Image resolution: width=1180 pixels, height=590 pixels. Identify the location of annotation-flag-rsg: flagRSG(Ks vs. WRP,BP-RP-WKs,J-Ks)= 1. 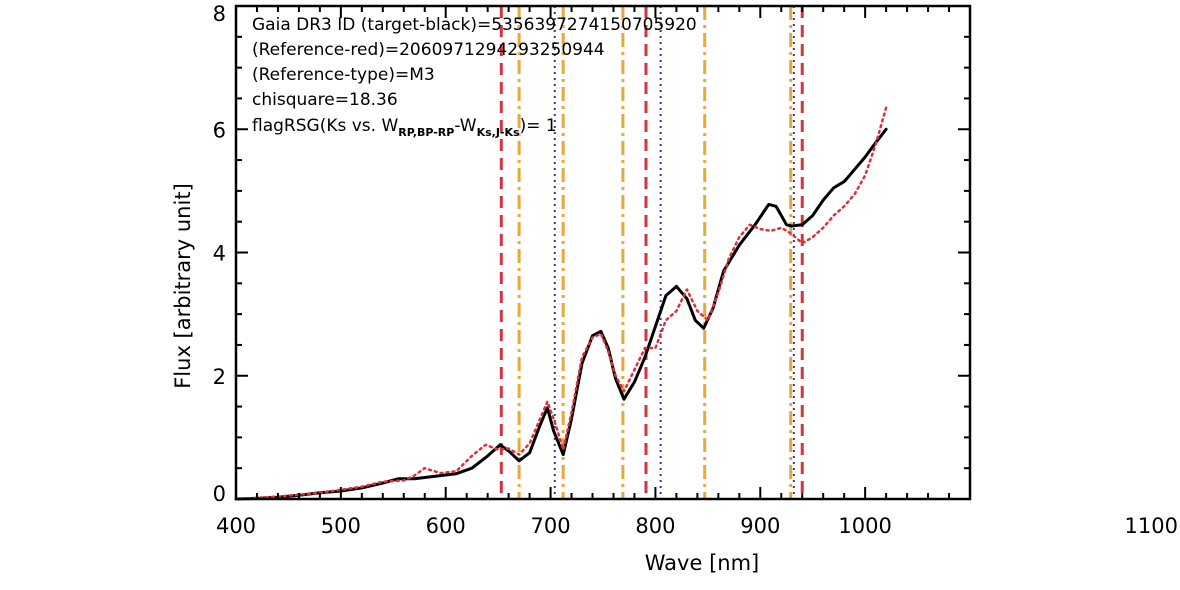
(404, 127).